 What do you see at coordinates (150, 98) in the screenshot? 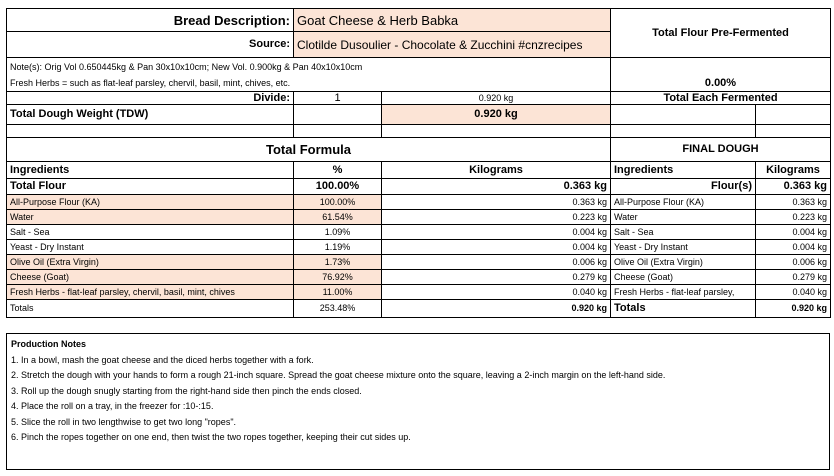
I see `divide-label: Divide:` at bounding box center [150, 98].